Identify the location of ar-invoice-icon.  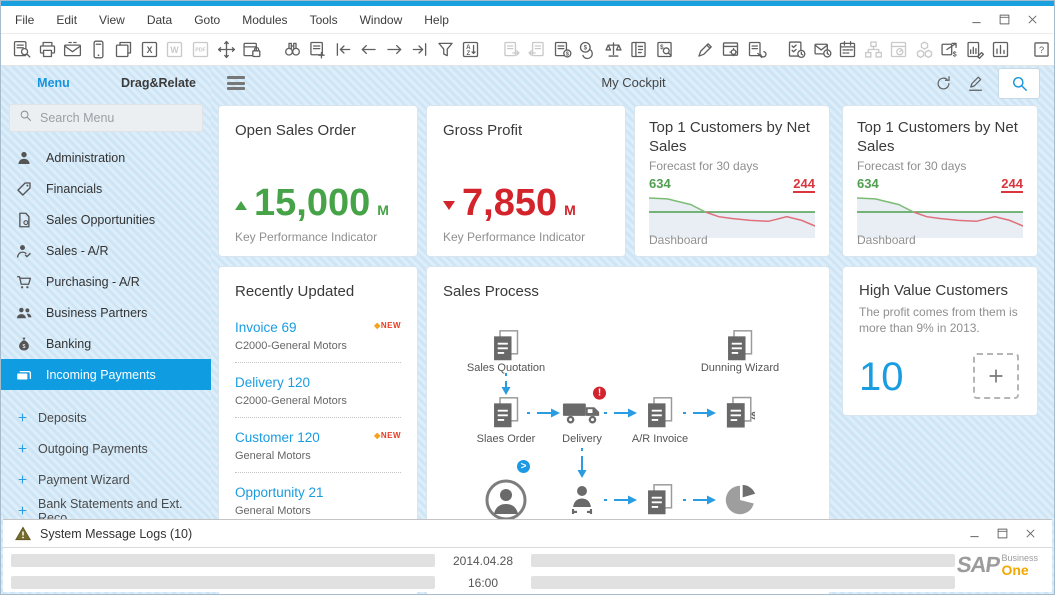
(660, 413).